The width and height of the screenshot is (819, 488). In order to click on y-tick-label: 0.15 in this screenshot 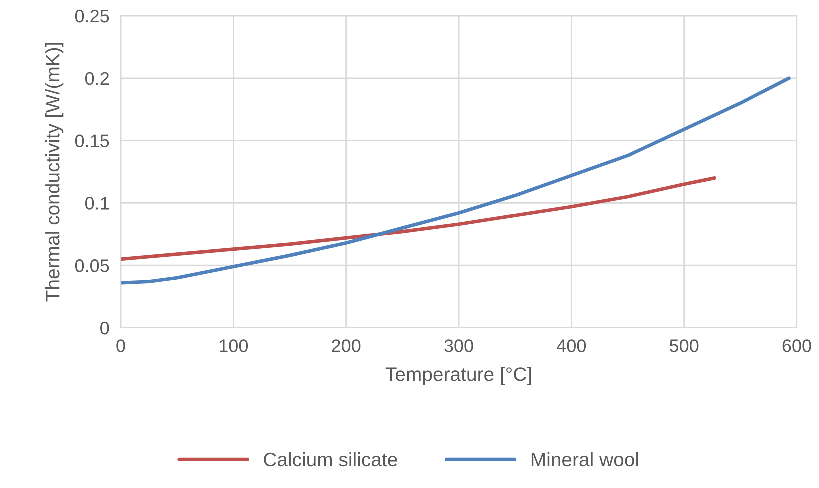, I will do `click(92, 141)`.